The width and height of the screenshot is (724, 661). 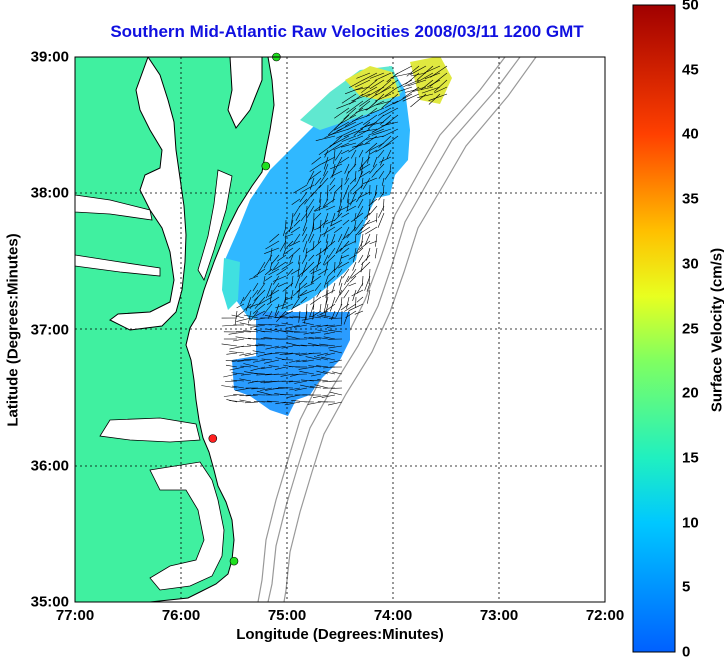 I want to click on x-axis-label: Longitude (Degrees:Minutes), so click(x=340, y=634).